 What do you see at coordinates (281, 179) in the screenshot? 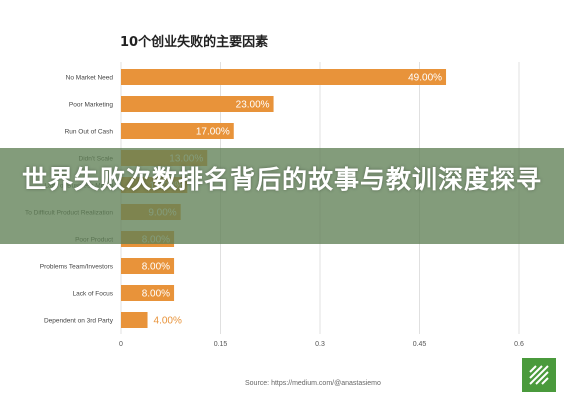
I see `headline: 世界失败次数排名背后的故事与教训深度探寻` at bounding box center [281, 179].